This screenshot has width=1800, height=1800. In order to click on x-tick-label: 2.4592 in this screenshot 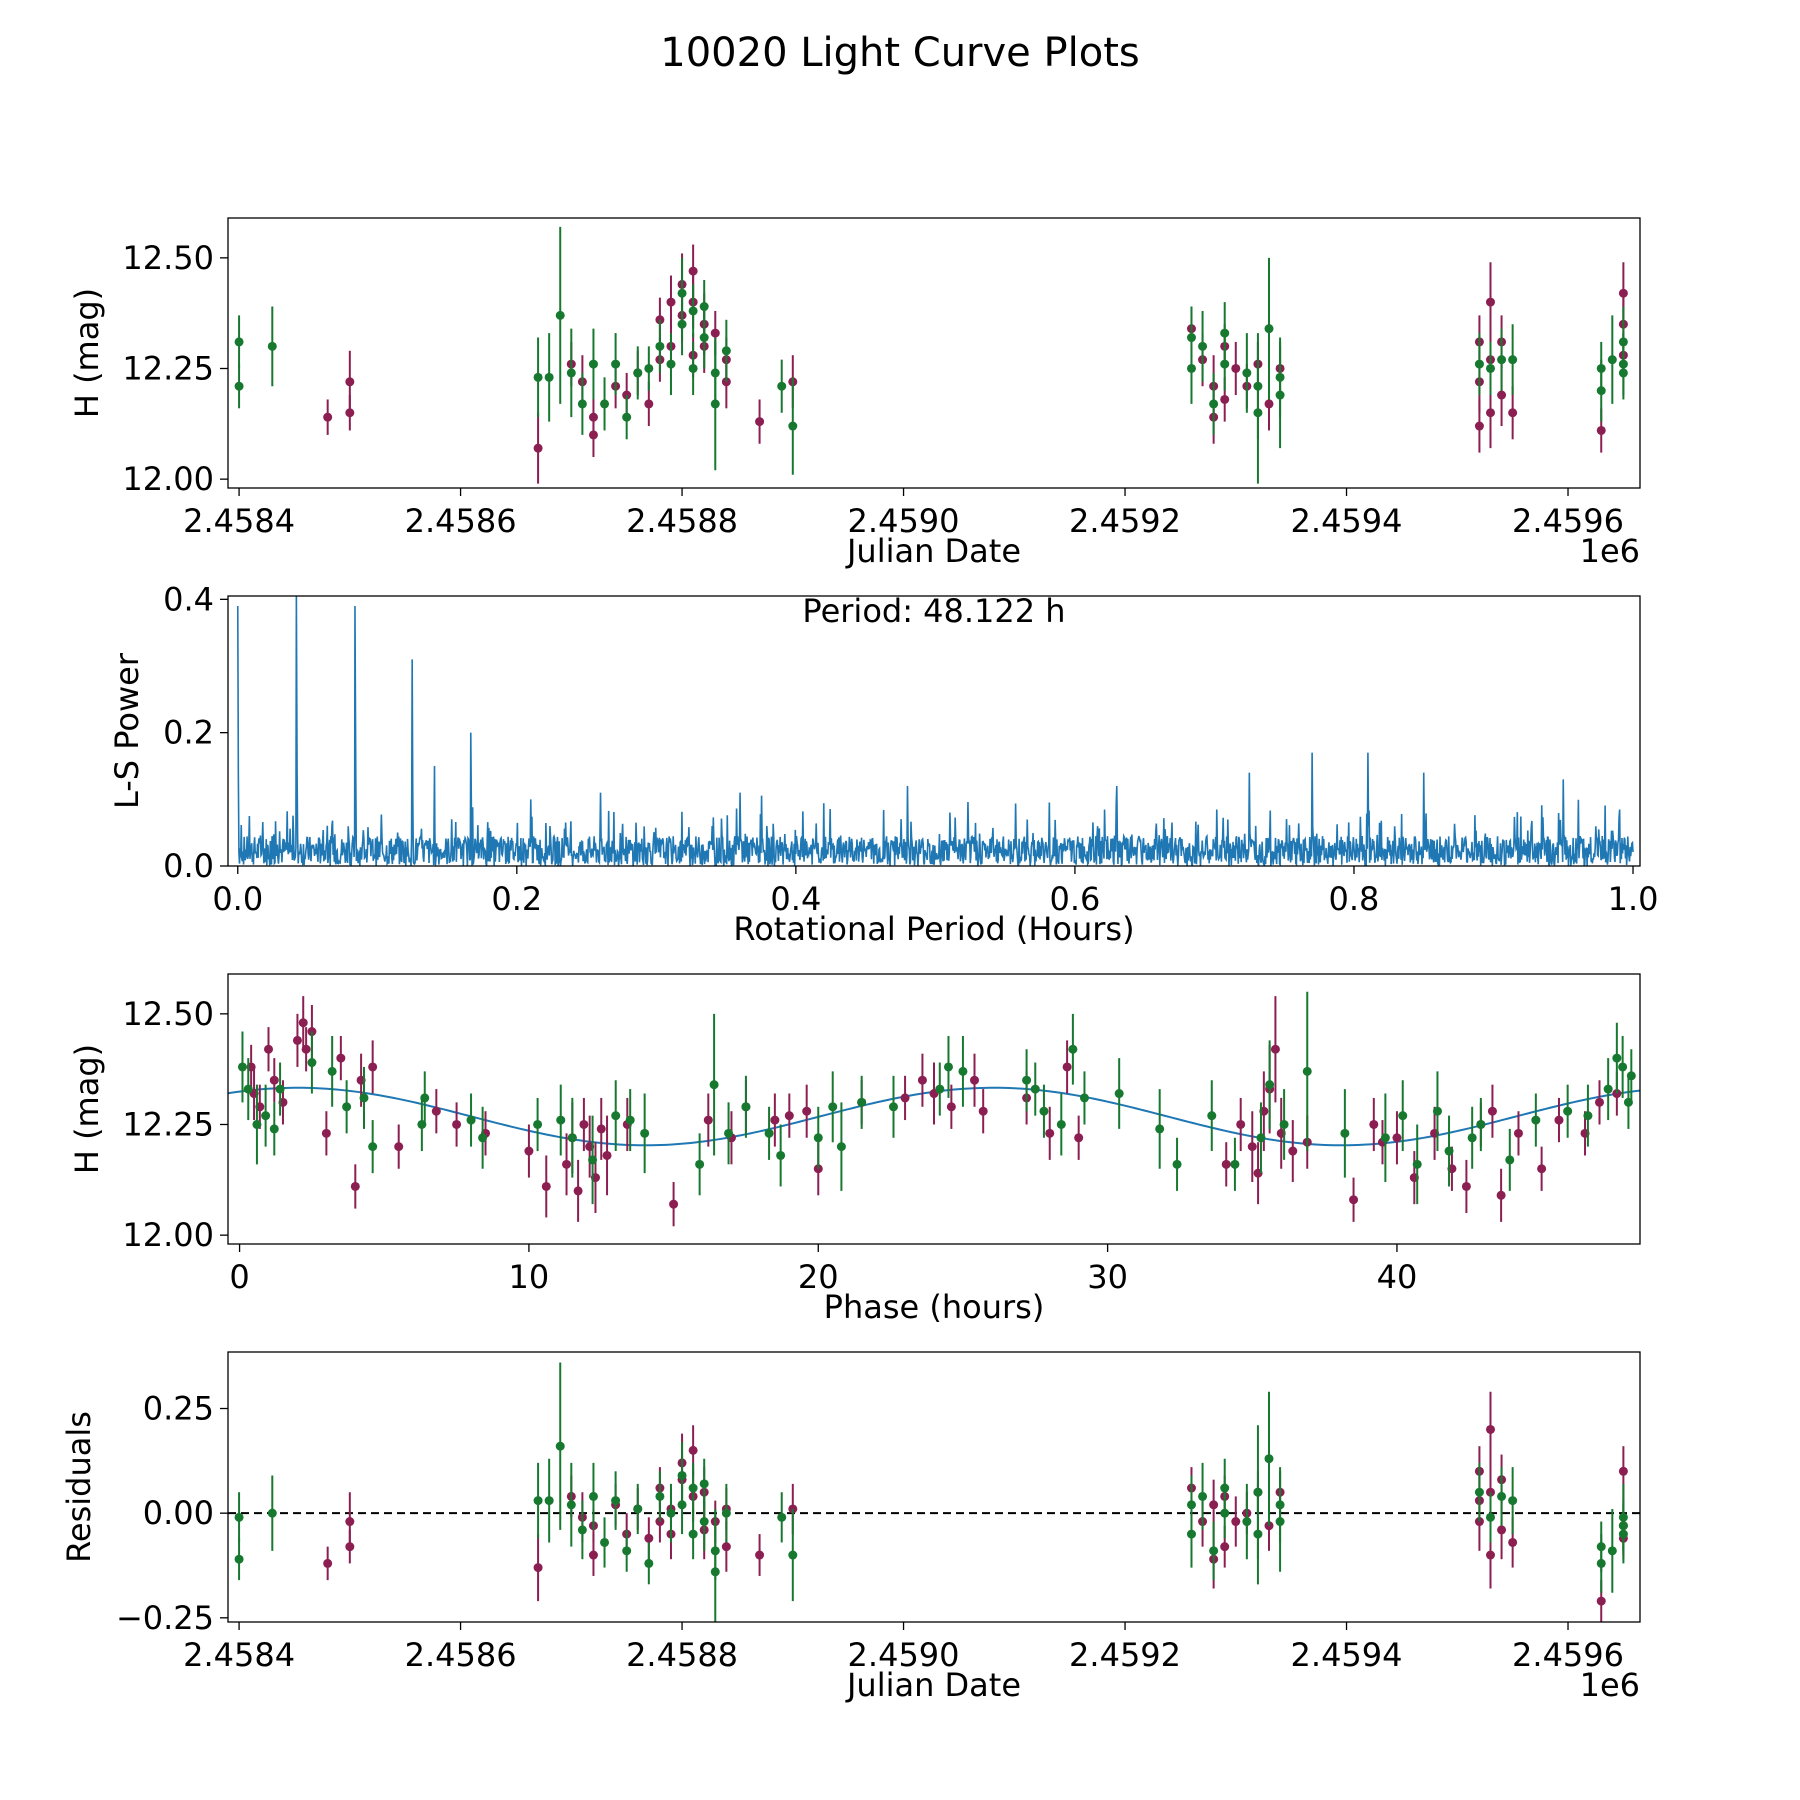, I will do `click(1125, 521)`.